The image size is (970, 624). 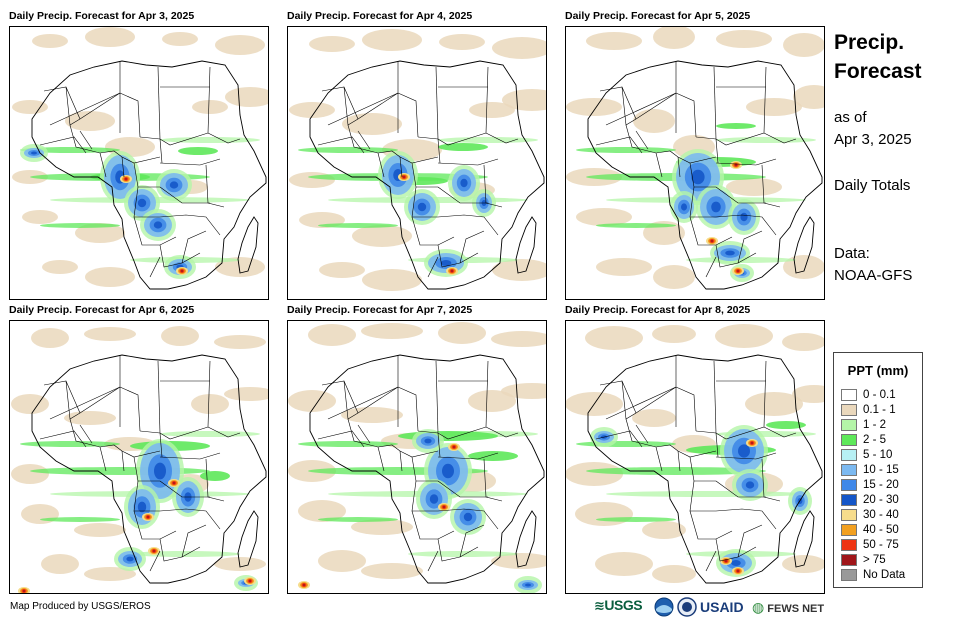 What do you see at coordinates (758, 607) in the screenshot?
I see `globe-icon: ◍` at bounding box center [758, 607].